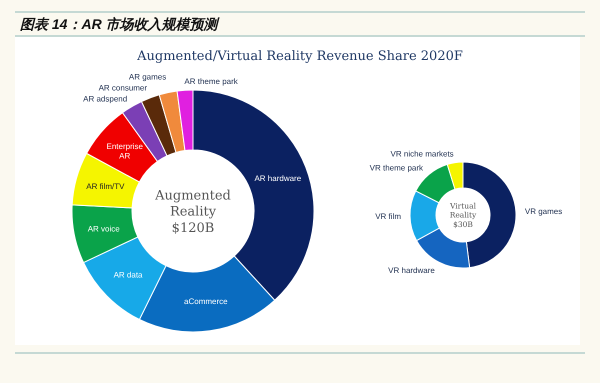 The image size is (600, 383). I want to click on slice-label: AR adspend, so click(105, 99).